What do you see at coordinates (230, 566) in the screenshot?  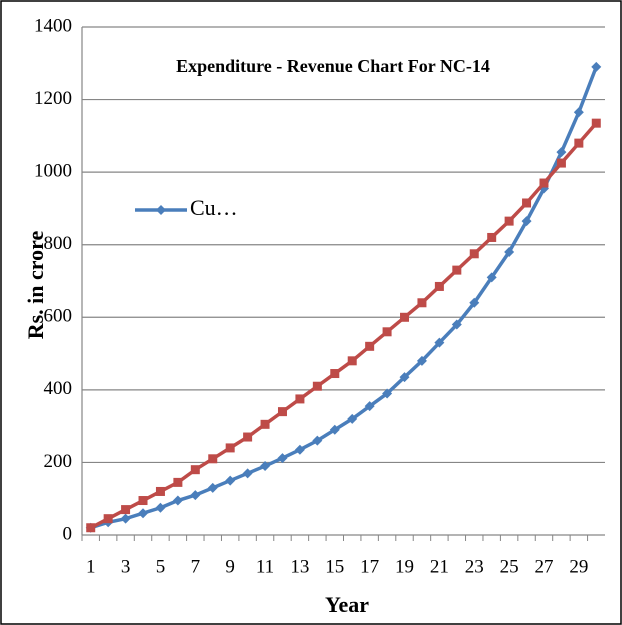 I see `x-tick-label: 9` at bounding box center [230, 566].